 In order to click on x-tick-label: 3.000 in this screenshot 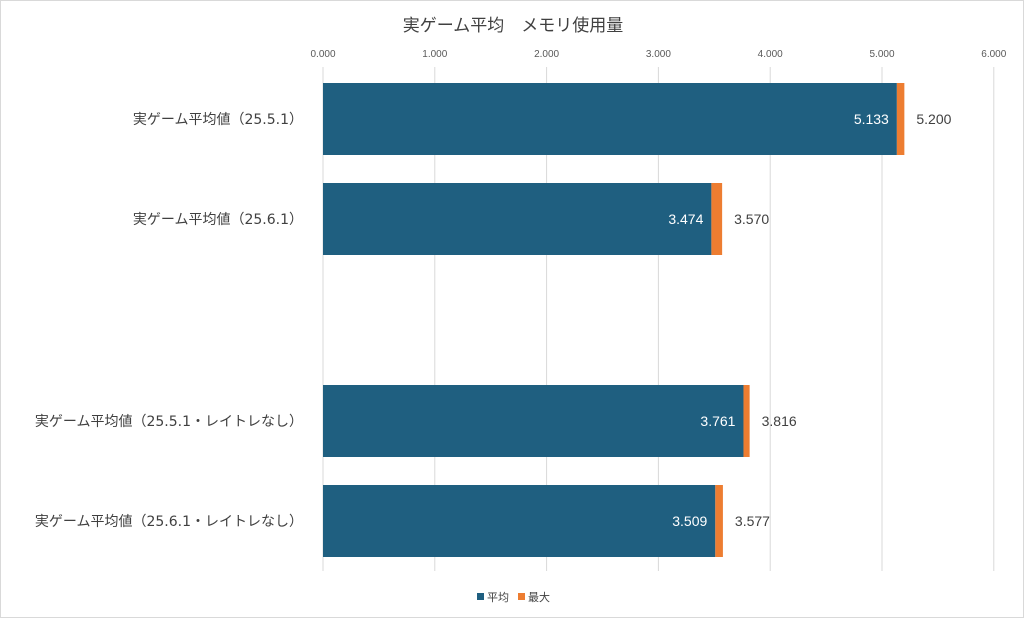, I will do `click(658, 54)`.